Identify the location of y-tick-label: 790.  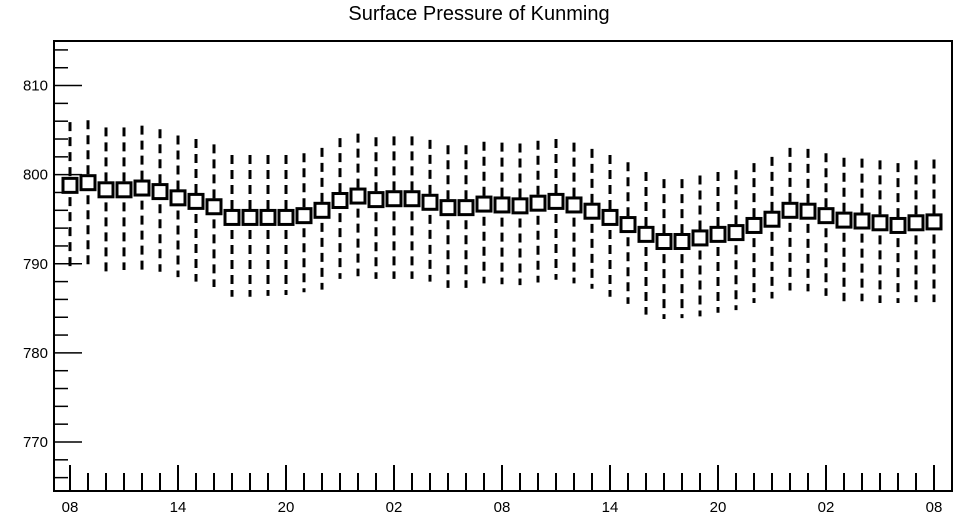
(35, 264).